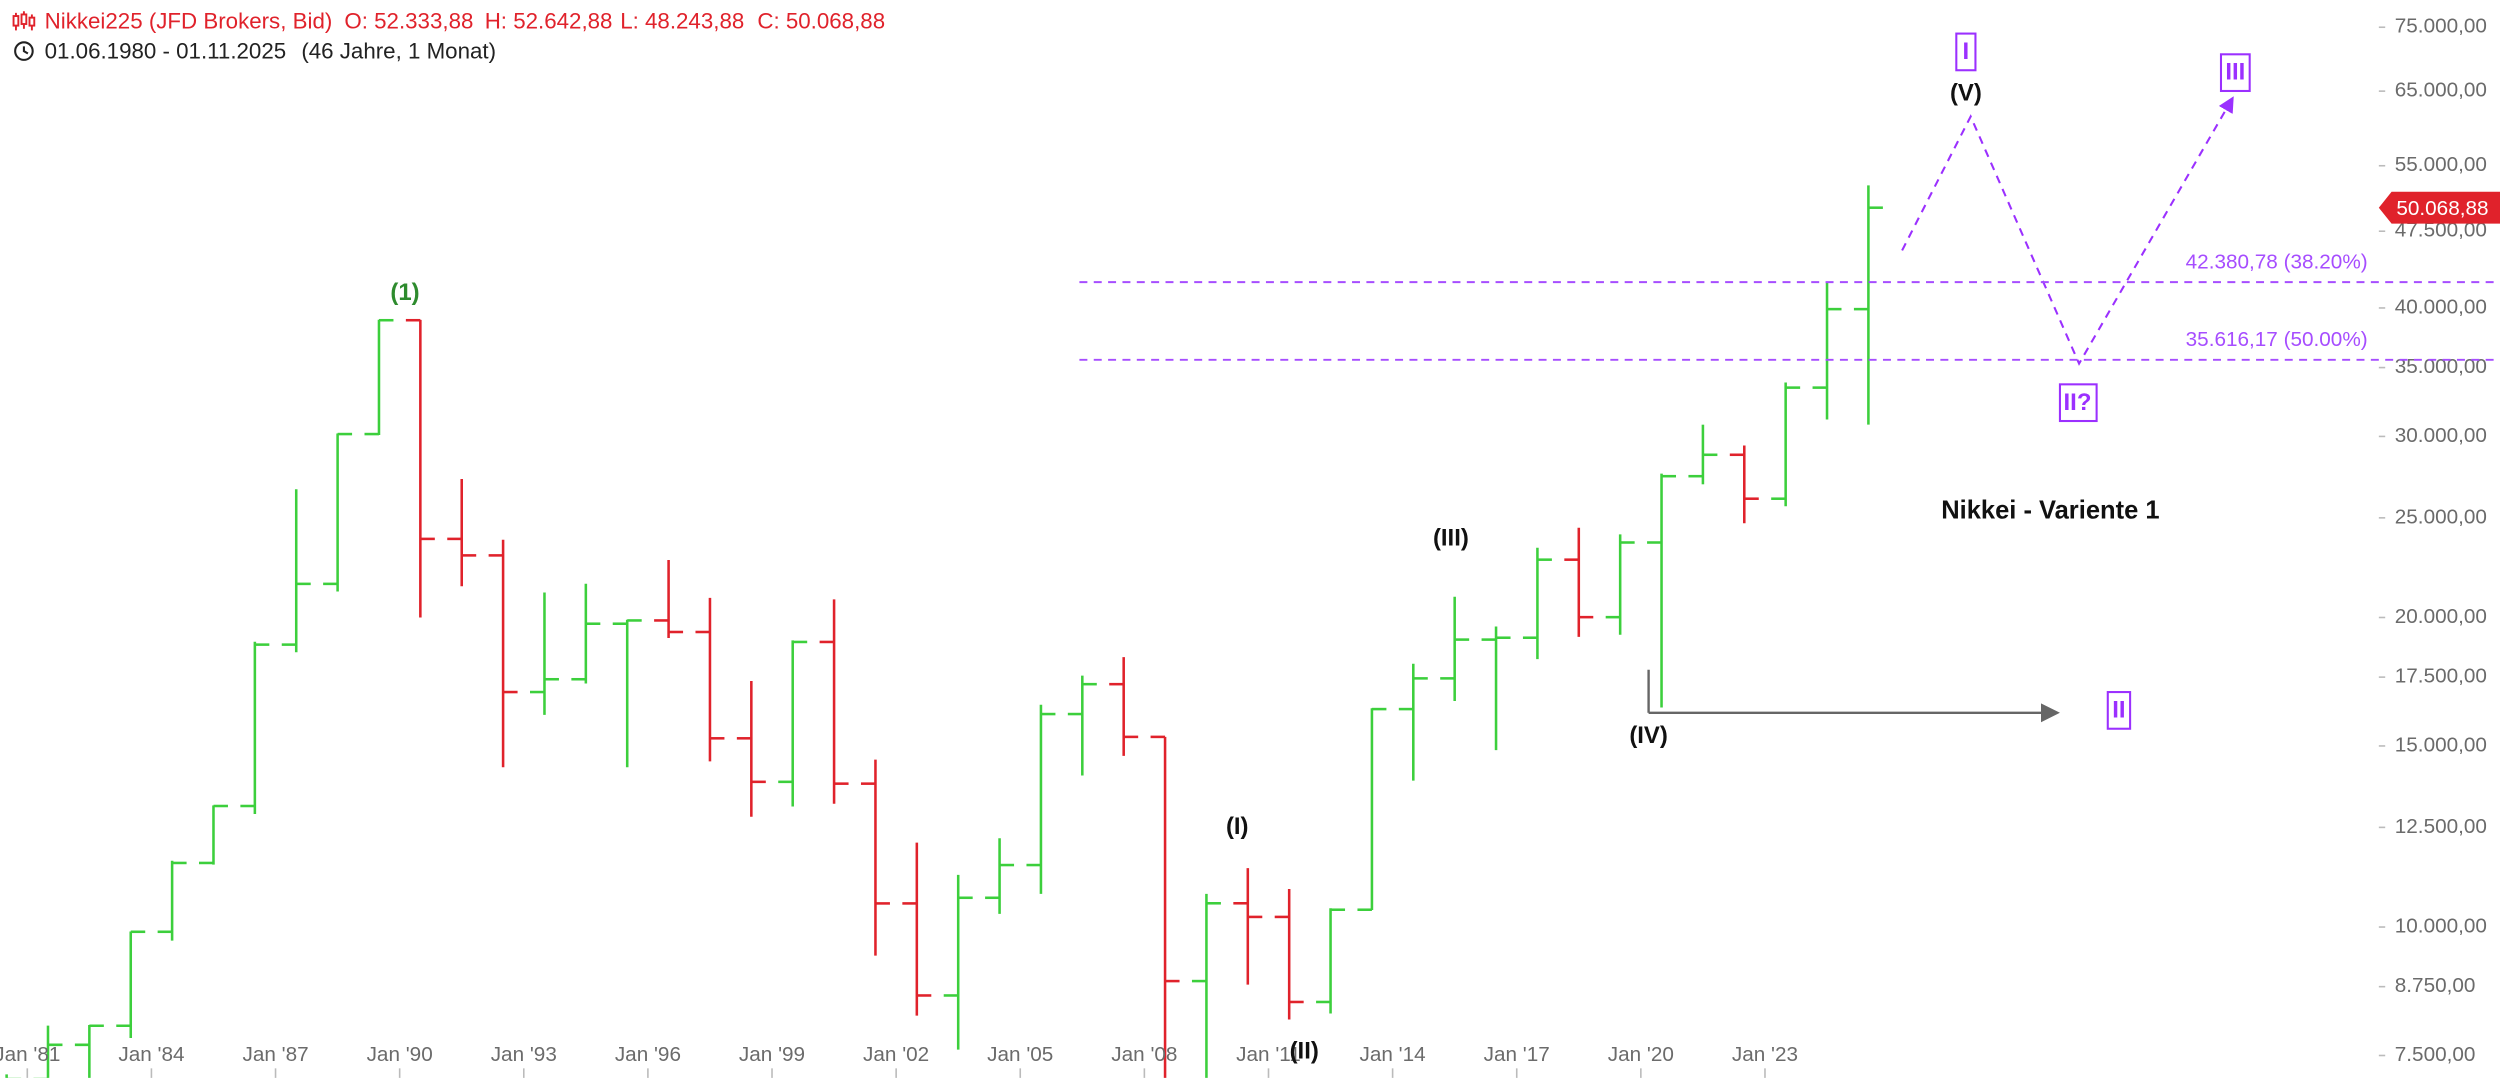 Image resolution: width=2500 pixels, height=1078 pixels. Describe the element at coordinates (2441, 306) in the screenshot. I see `y-tick-label: 40.000,00` at that location.